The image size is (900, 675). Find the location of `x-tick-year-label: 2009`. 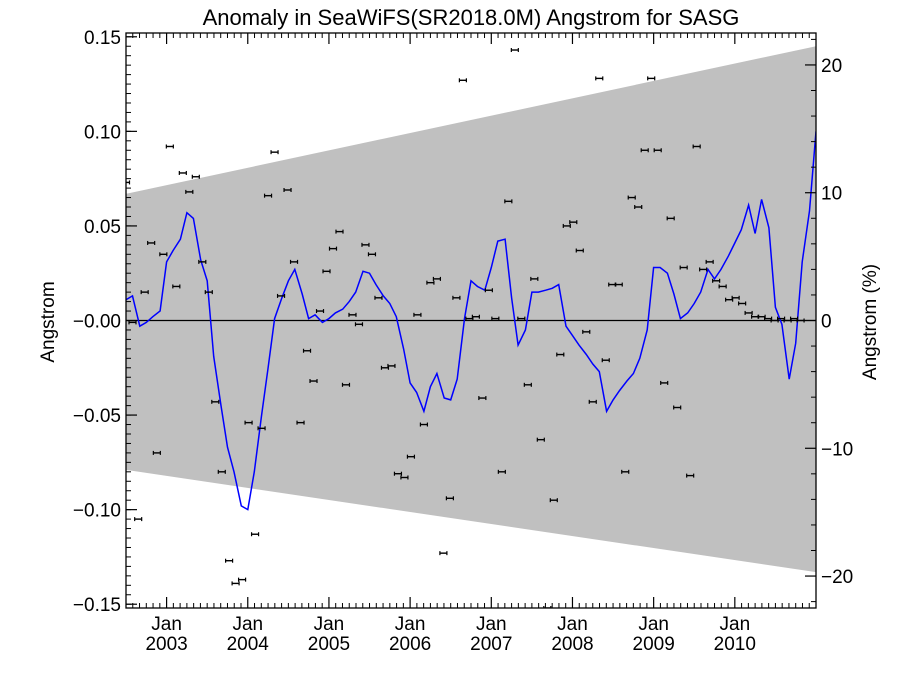

x-tick-year-label: 2009 is located at coordinates (654, 644).